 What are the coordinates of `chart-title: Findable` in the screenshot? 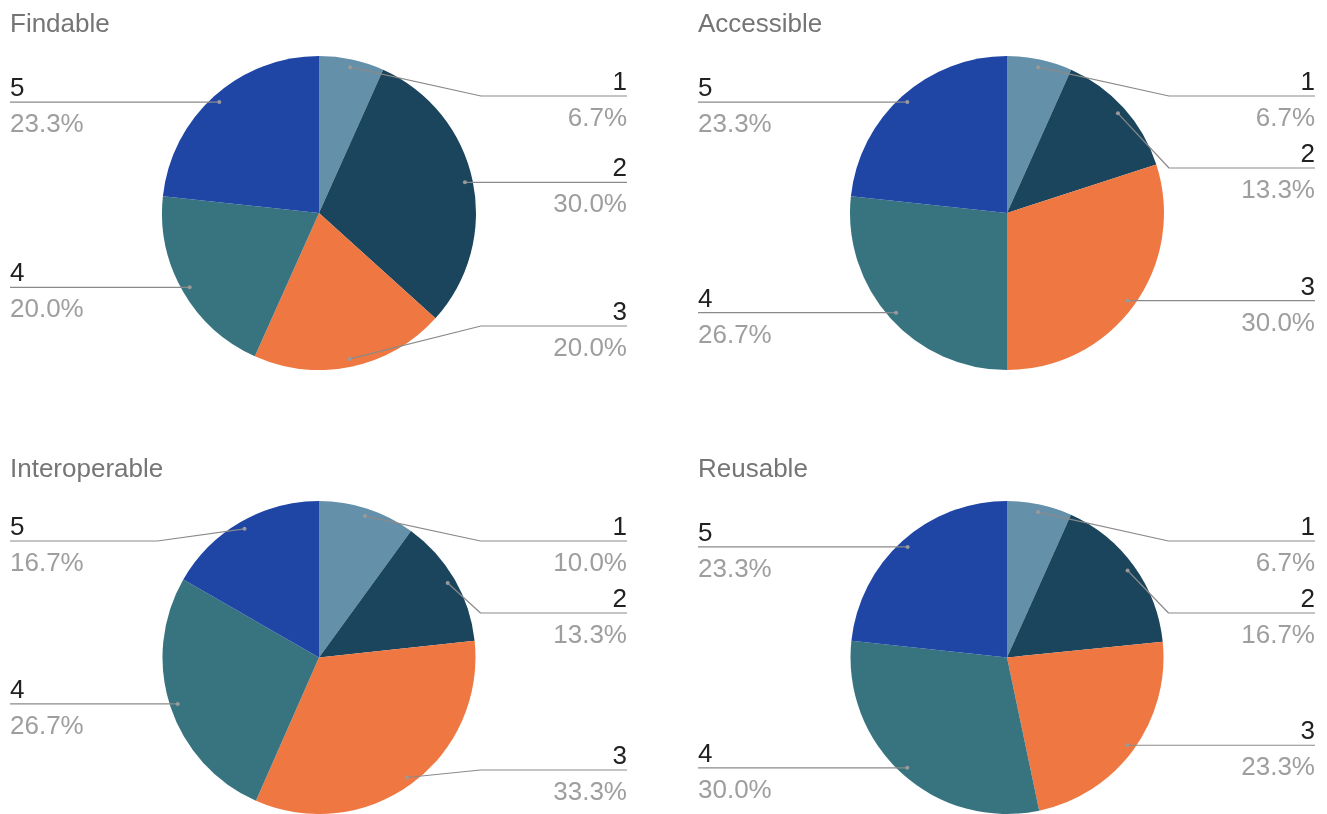 It's located at (60, 23).